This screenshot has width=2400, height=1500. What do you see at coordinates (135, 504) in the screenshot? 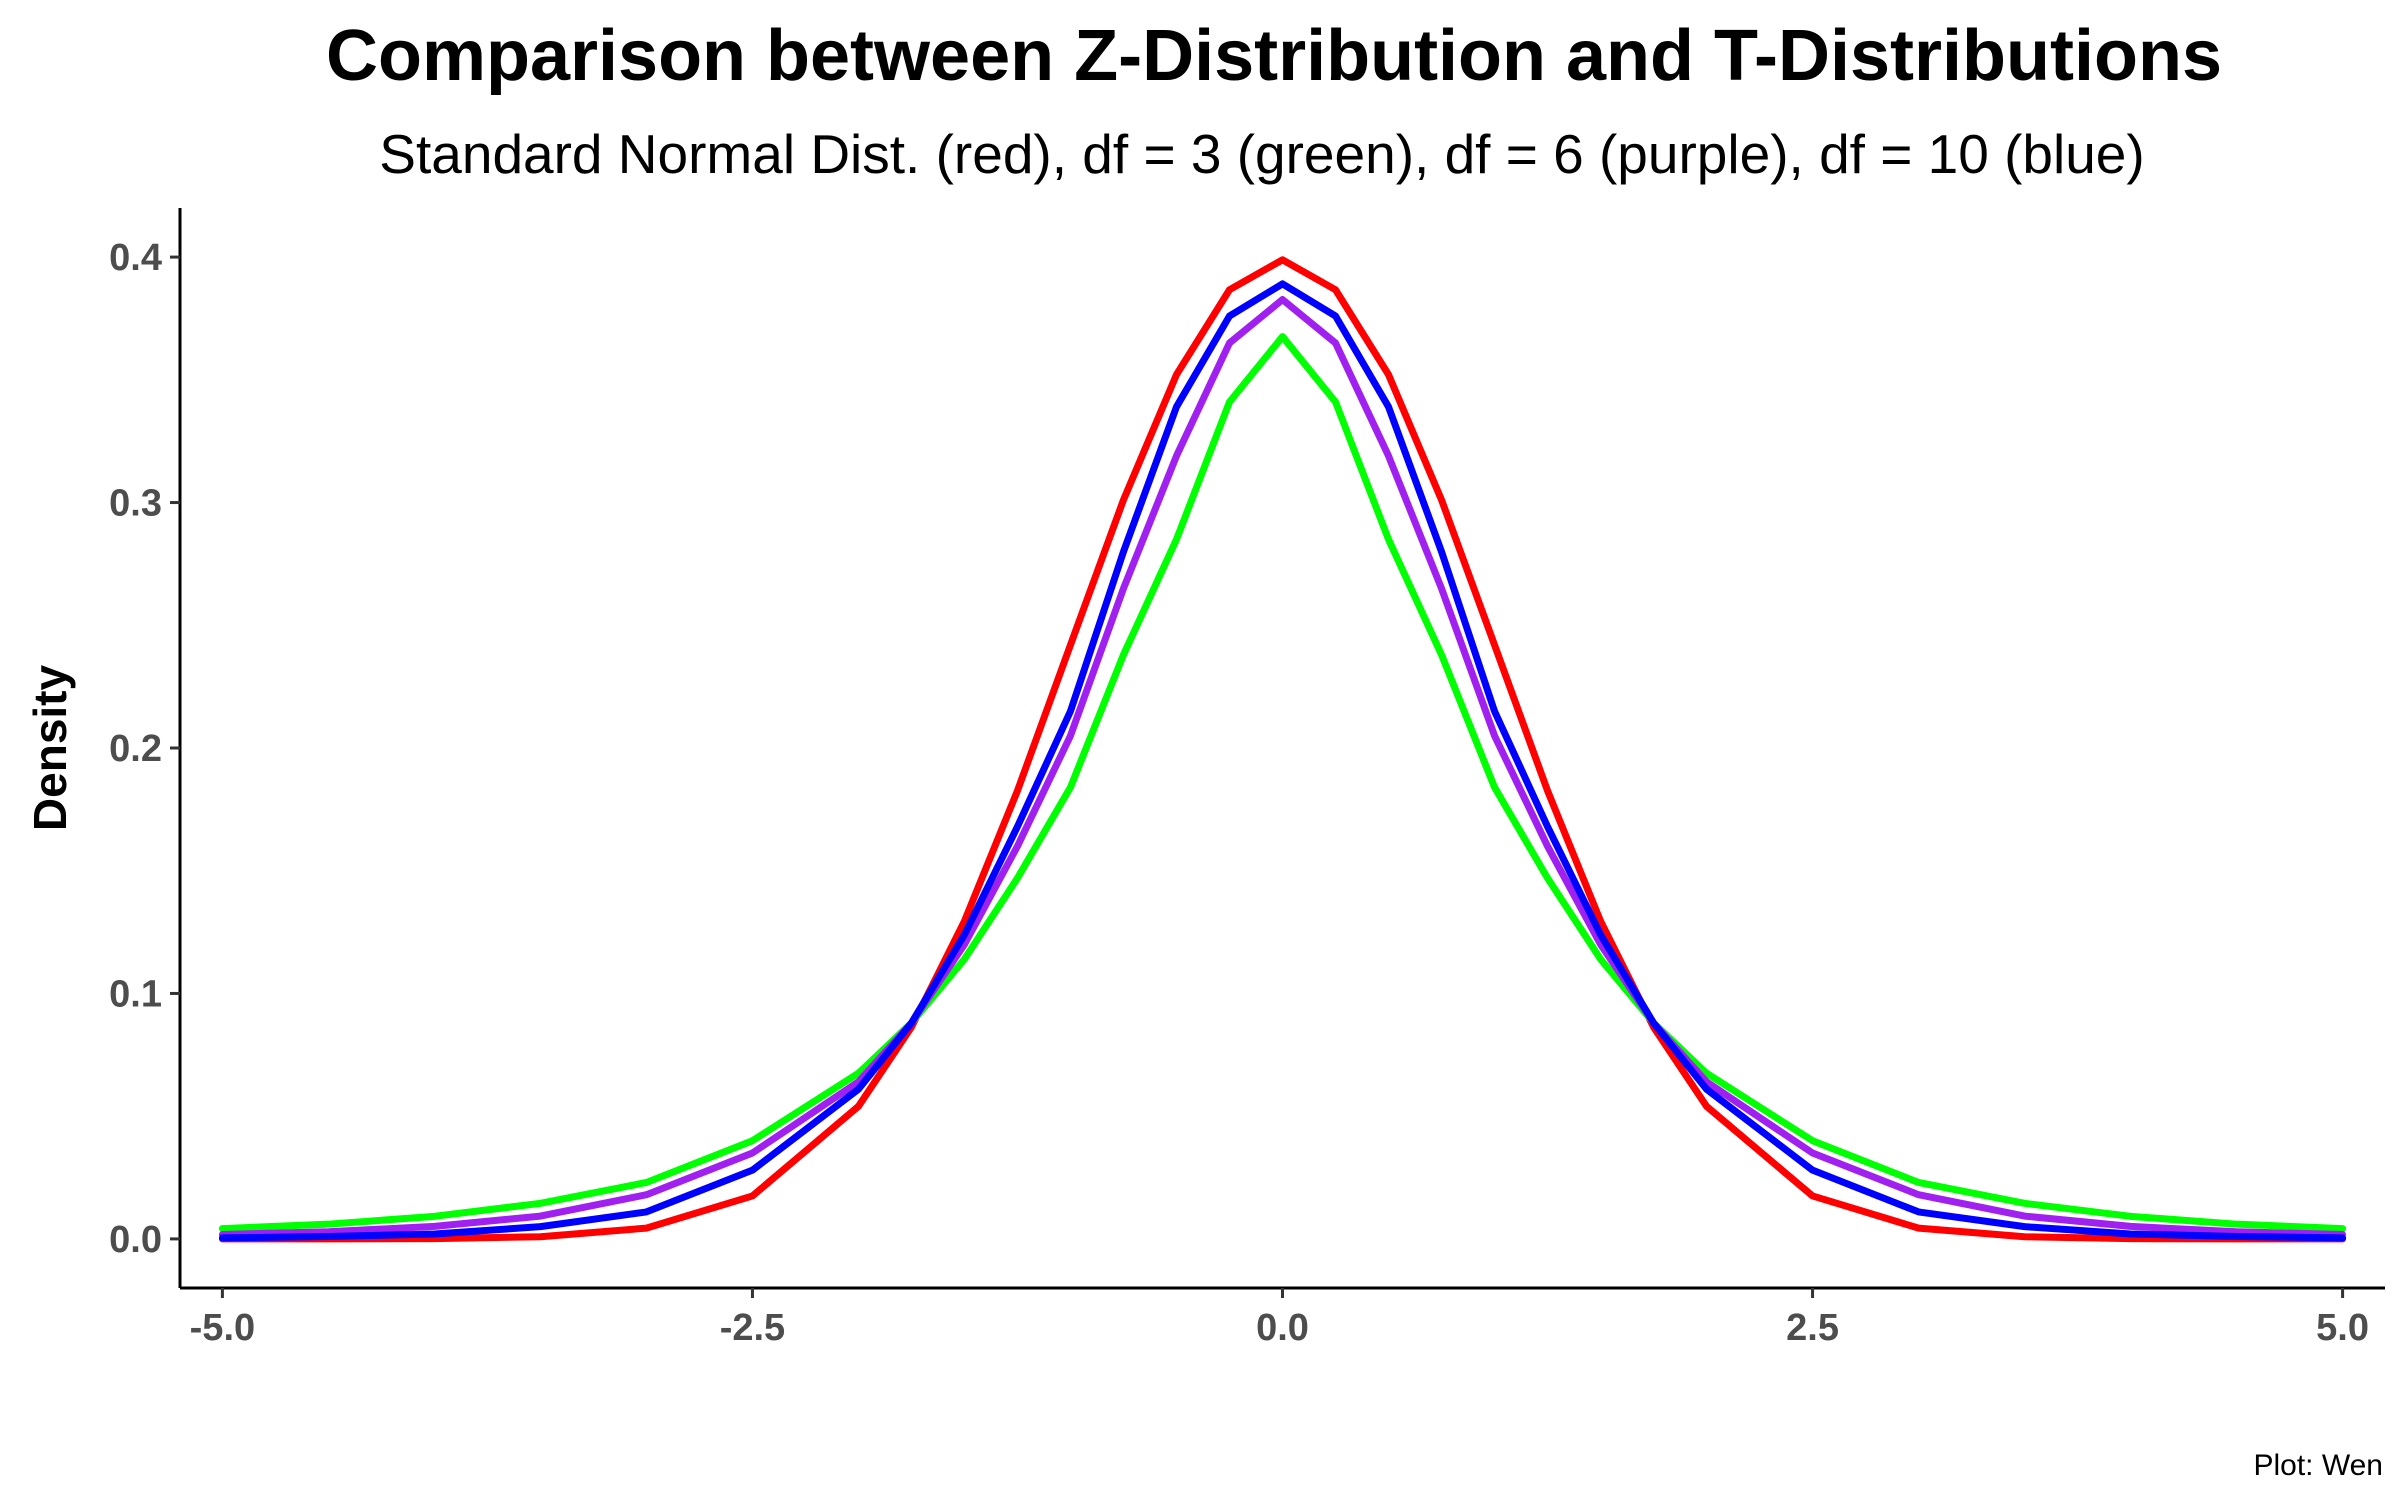
I see `y-tick-label: 0.3` at bounding box center [135, 504].